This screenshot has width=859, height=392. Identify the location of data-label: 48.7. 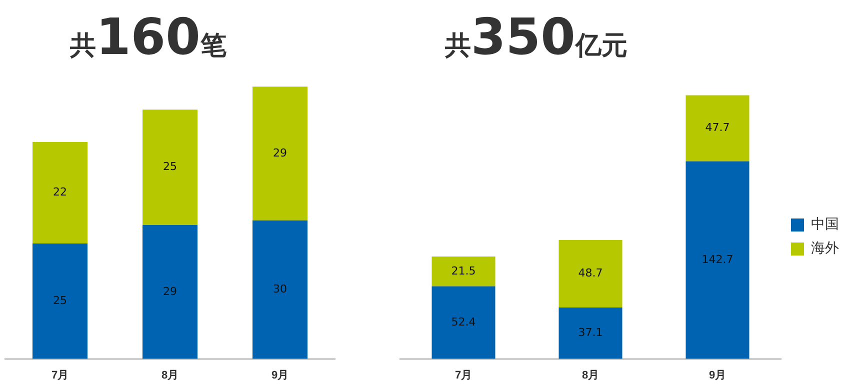
(590, 273).